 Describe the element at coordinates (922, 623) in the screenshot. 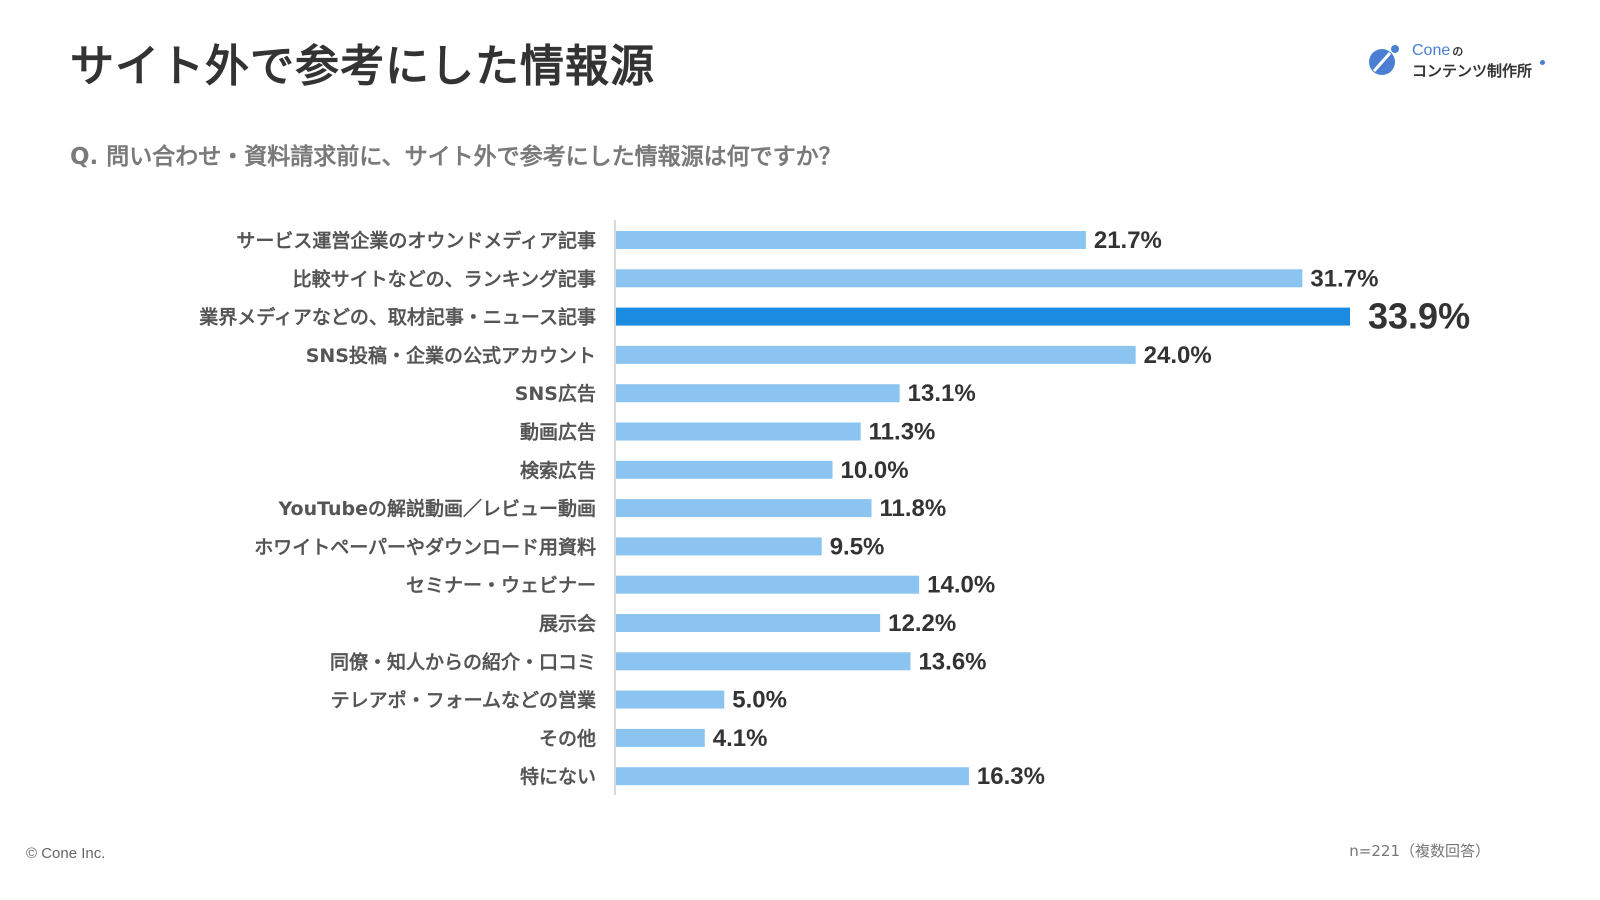

I see `value-label: 12.2%` at that location.